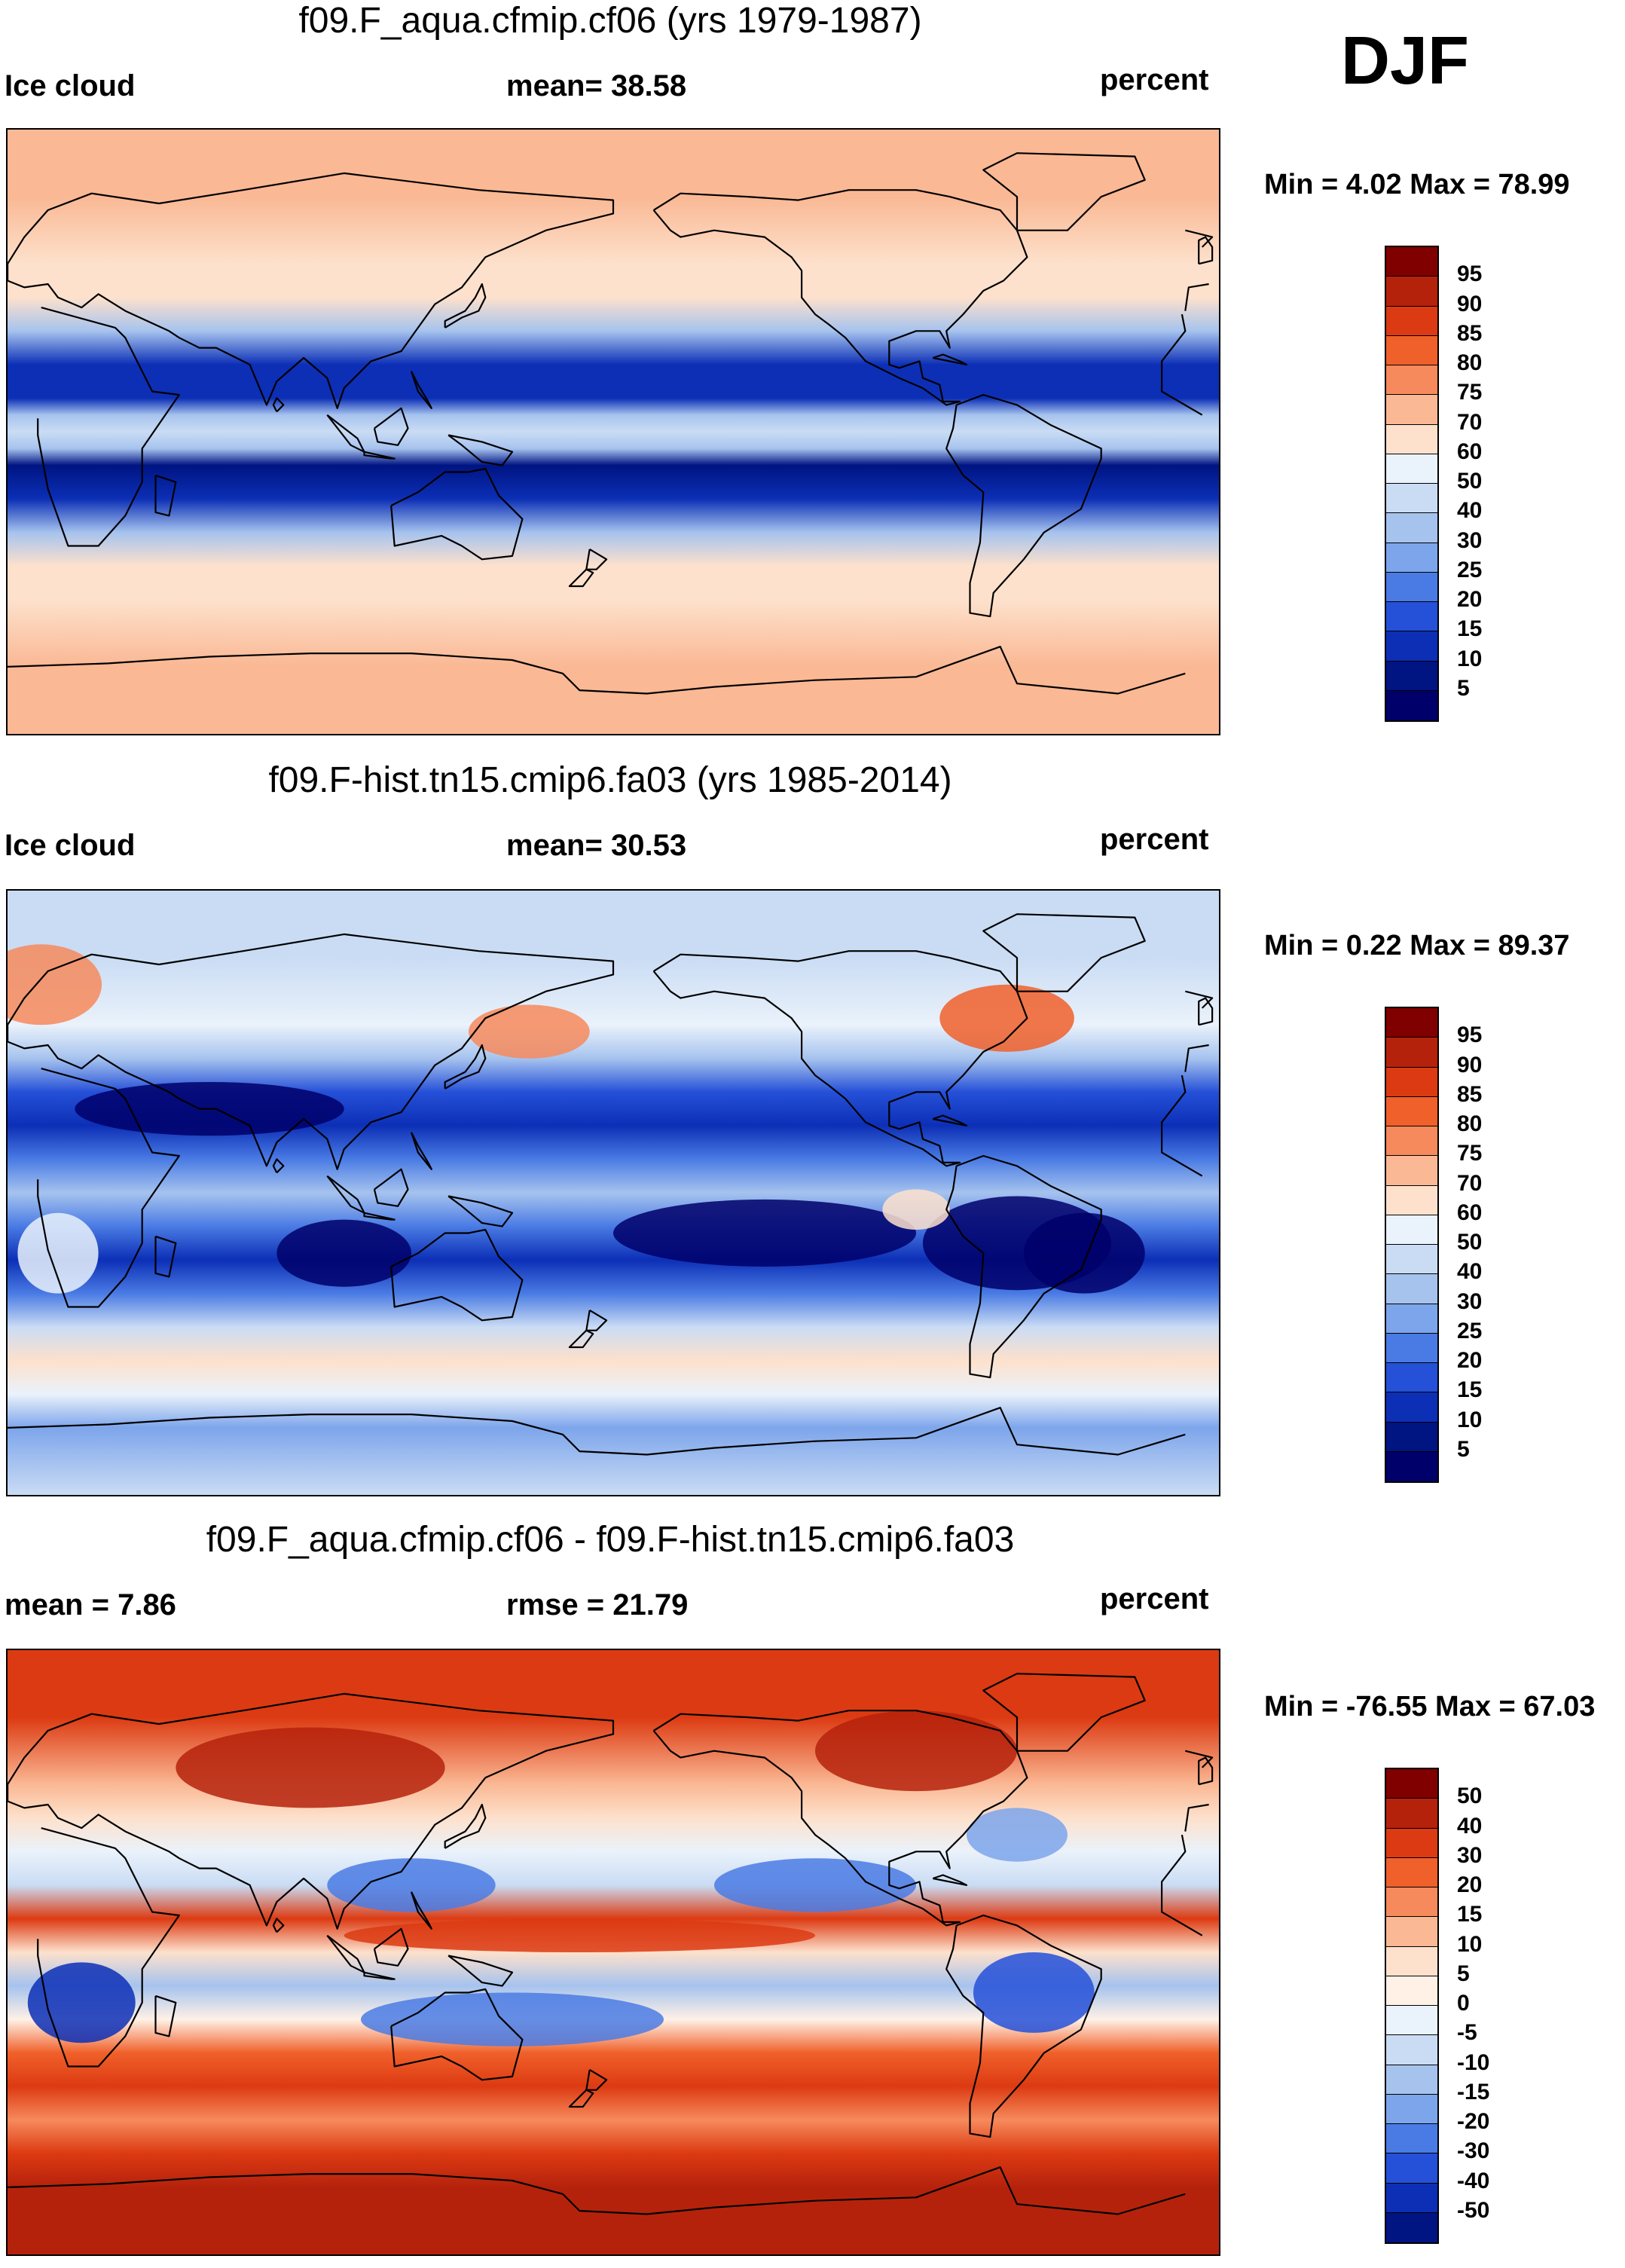 This screenshot has height=2268, width=1625. Describe the element at coordinates (70, 845) in the screenshot. I see `panel-2-variable-label: Ice cloud` at that location.